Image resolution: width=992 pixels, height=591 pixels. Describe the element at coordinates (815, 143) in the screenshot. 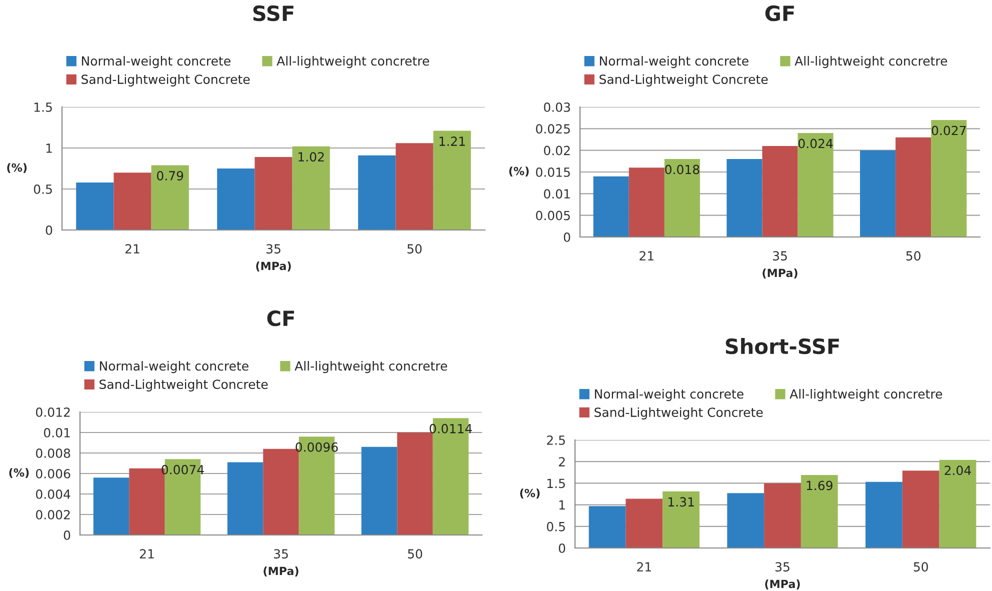

I see `data-label: 0.024` at that location.